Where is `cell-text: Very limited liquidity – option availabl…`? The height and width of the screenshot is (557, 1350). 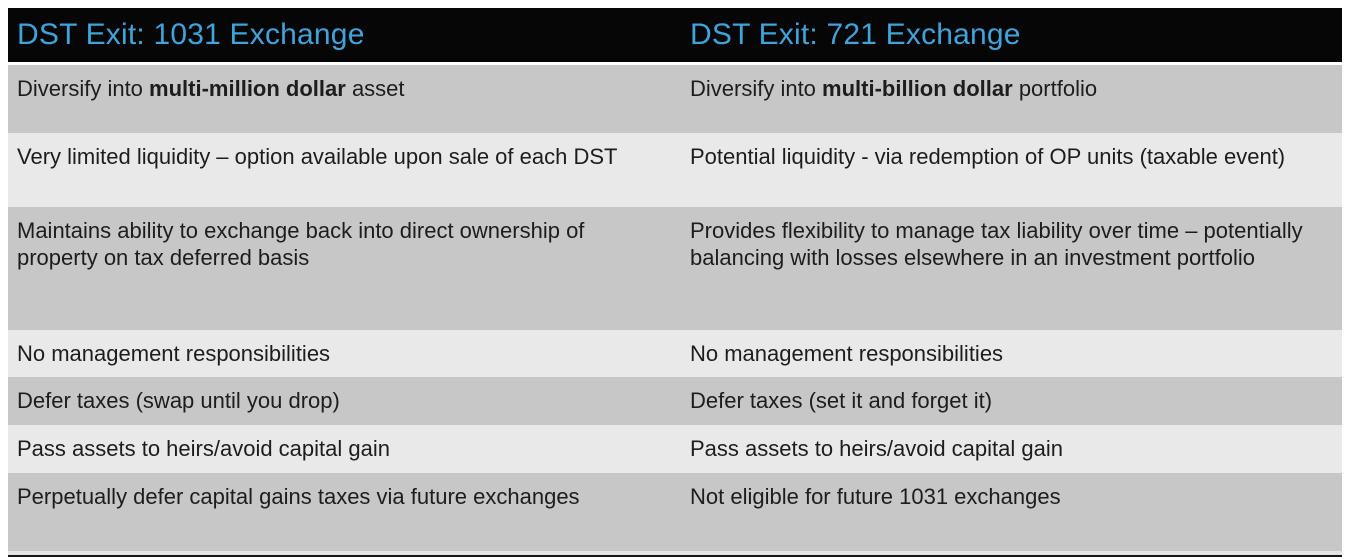
cell-text: Very limited liquidity – option availabl… is located at coordinates (317, 156).